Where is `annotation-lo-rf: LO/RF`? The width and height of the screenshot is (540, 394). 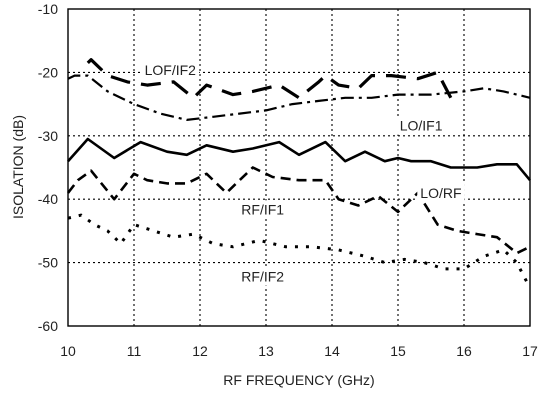
annotation-lo-rf: LO/RF is located at coordinates (440, 193).